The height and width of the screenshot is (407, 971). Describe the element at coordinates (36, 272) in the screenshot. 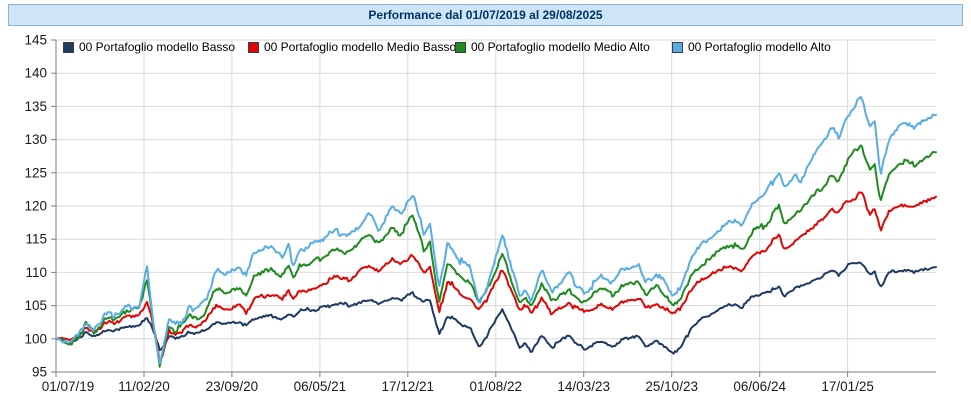

I see `y-tick-label: 110` at that location.